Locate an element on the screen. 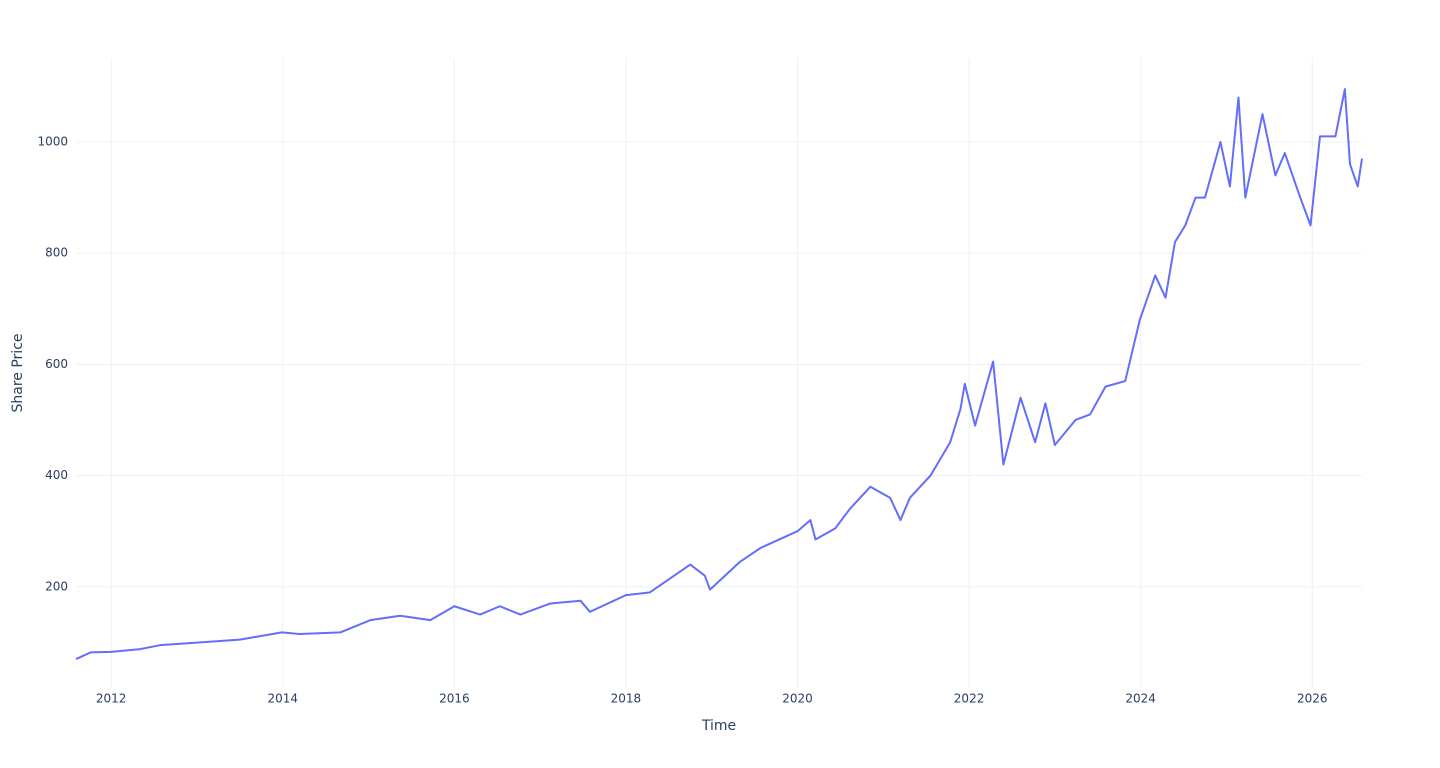  x-tick-label: 2014 is located at coordinates (282, 699).